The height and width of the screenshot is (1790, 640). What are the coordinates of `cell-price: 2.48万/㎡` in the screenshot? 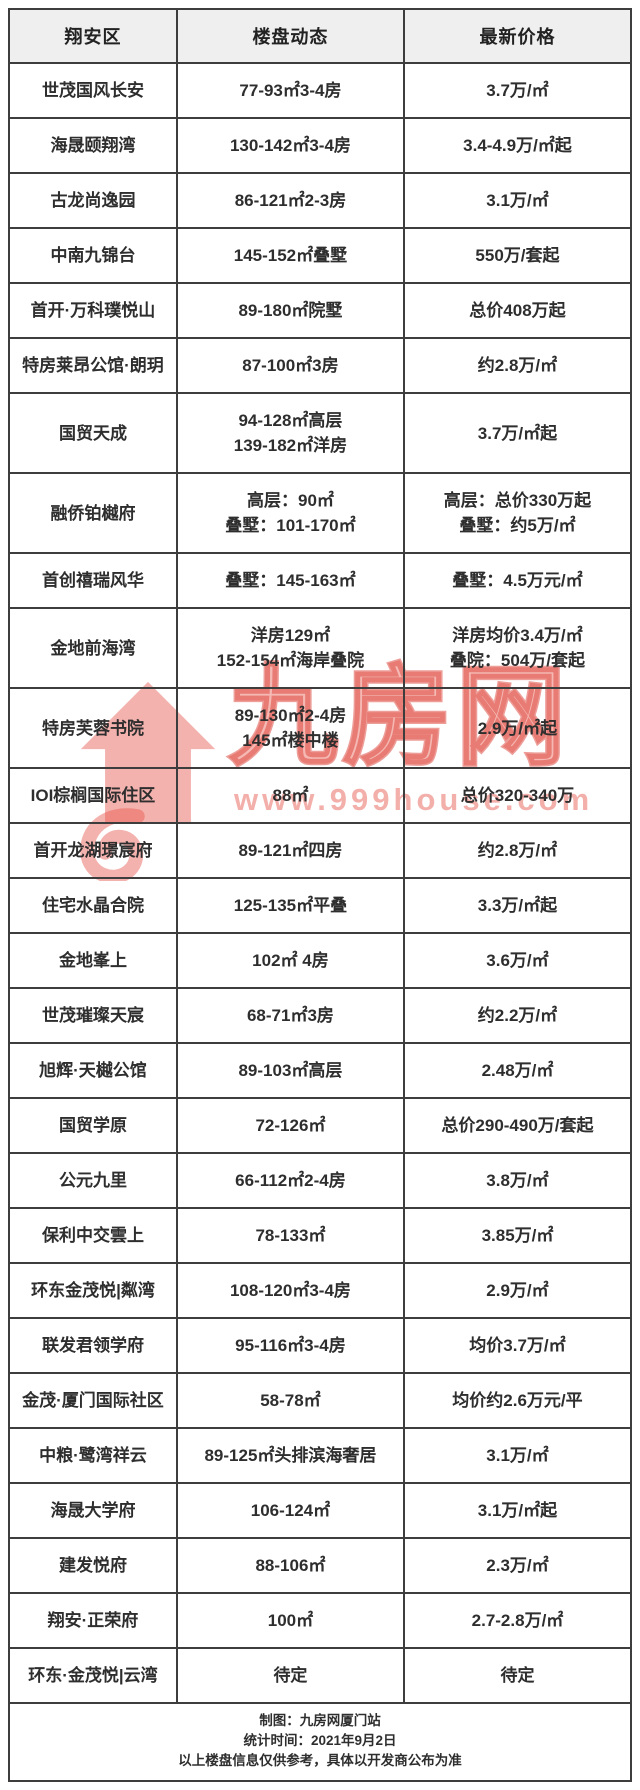 It's located at (517, 1070).